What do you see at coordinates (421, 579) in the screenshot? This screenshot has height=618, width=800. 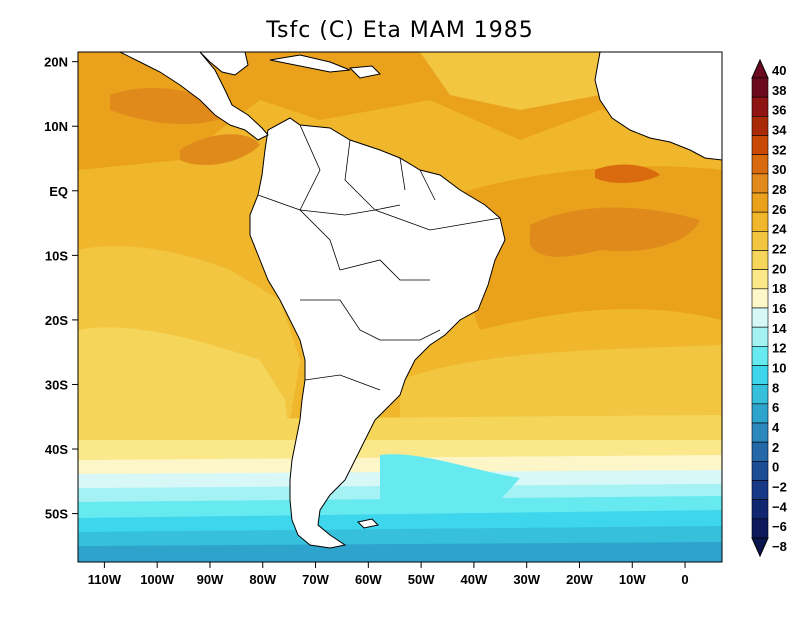 I see `x-tick-label: 50W` at bounding box center [421, 579].